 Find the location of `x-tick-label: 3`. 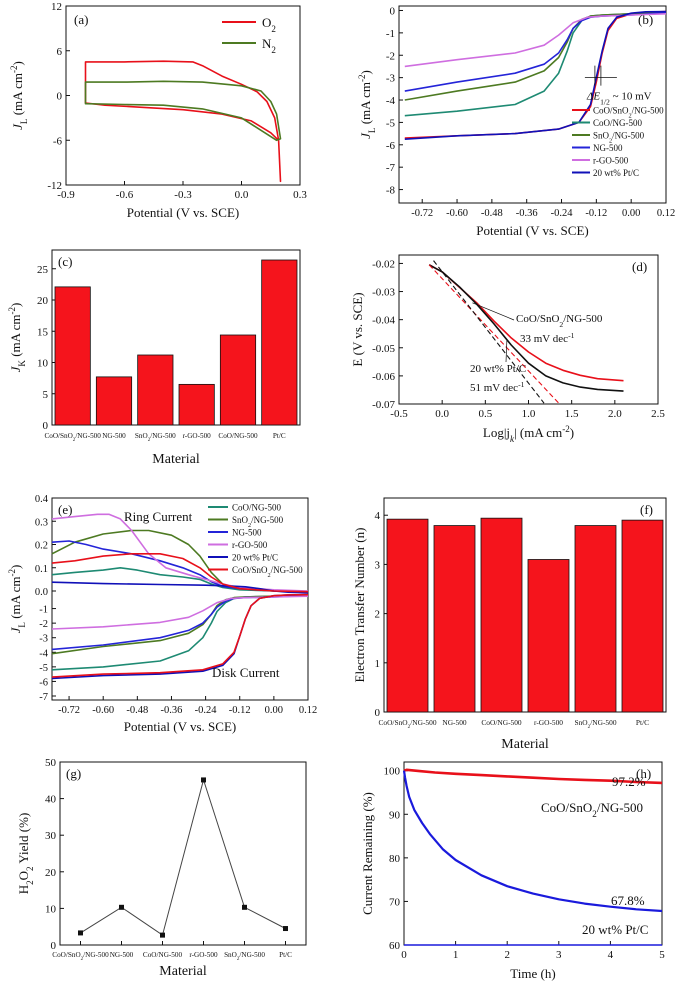

x-tick-label: 3 is located at coordinates (559, 955).